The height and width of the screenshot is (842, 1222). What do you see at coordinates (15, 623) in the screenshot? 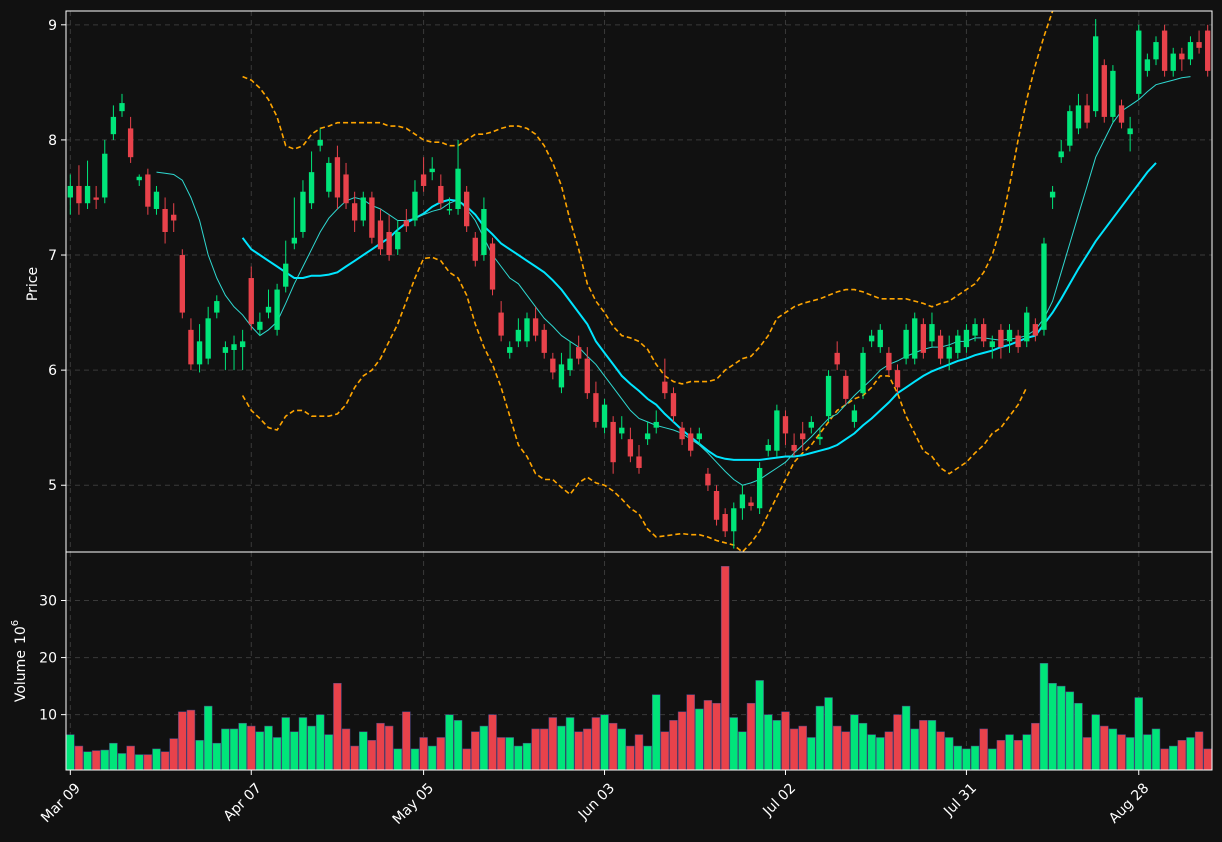
I see `volume-axis-title-exponent: 6` at bounding box center [15, 623].